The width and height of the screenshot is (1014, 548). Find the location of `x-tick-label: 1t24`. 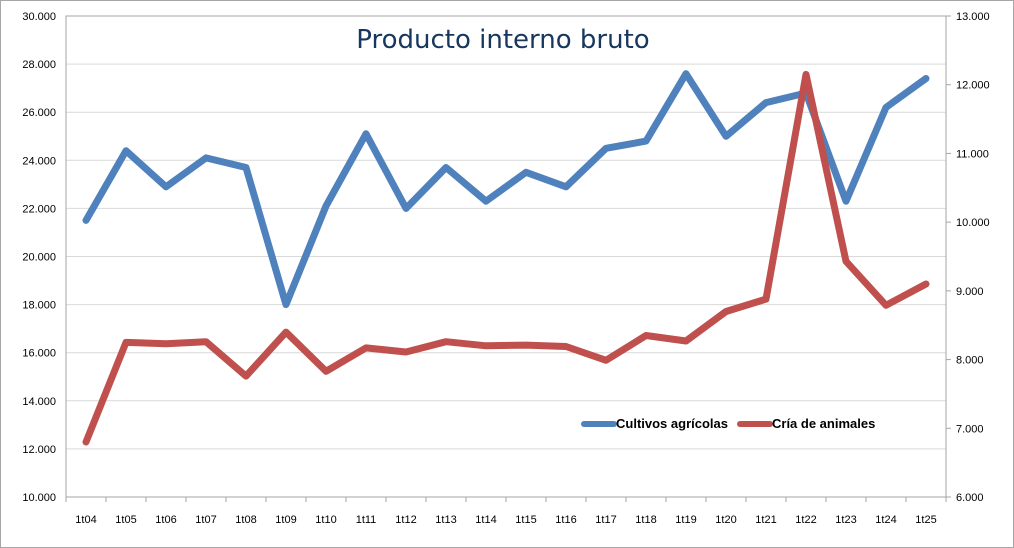

x-tick-label: 1t24 is located at coordinates (885, 520).